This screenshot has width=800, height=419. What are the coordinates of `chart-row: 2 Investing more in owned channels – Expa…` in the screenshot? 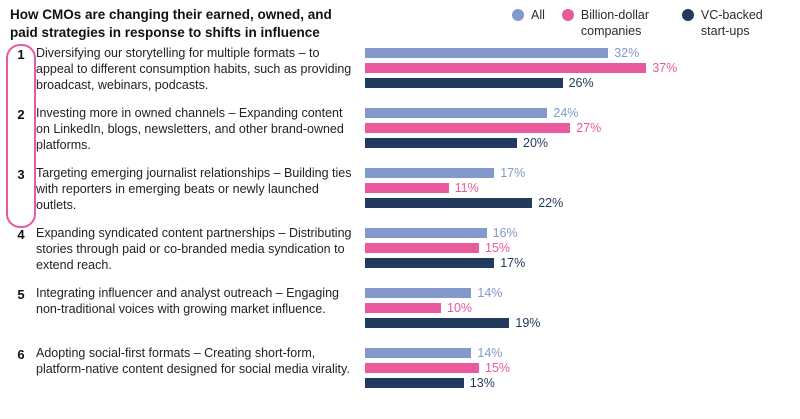 It's located at (400, 136).